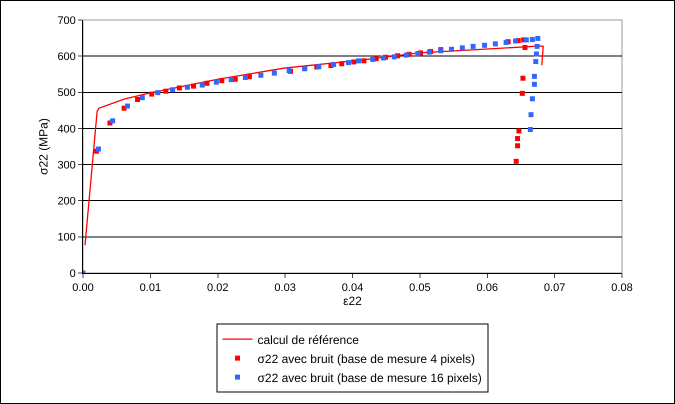  Describe the element at coordinates (352, 301) in the screenshot. I see `x-axis-title: ε22` at that location.